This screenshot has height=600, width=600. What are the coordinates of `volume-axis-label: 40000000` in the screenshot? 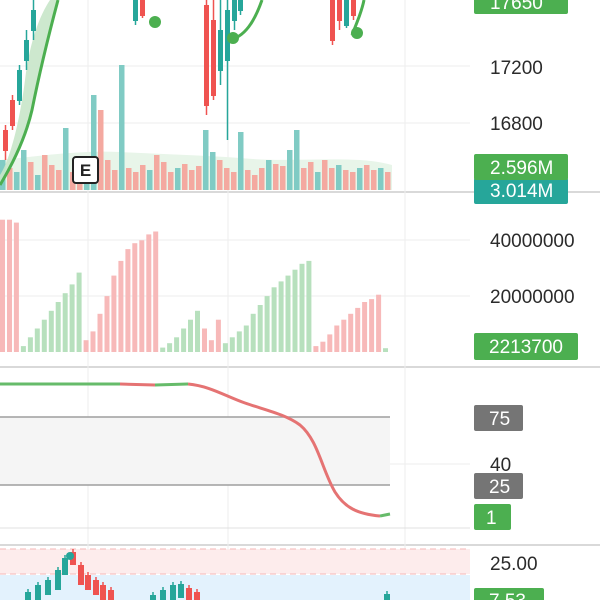 It's located at (532, 241).